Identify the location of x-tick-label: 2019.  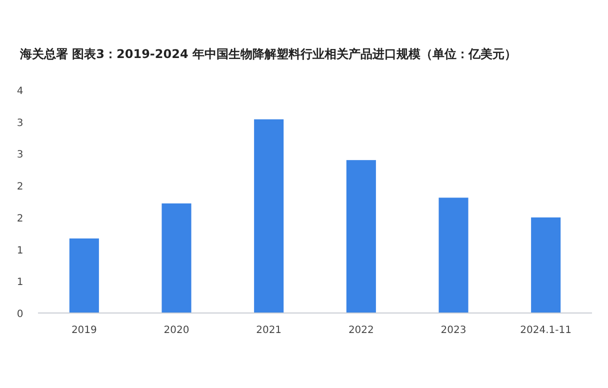
(84, 330).